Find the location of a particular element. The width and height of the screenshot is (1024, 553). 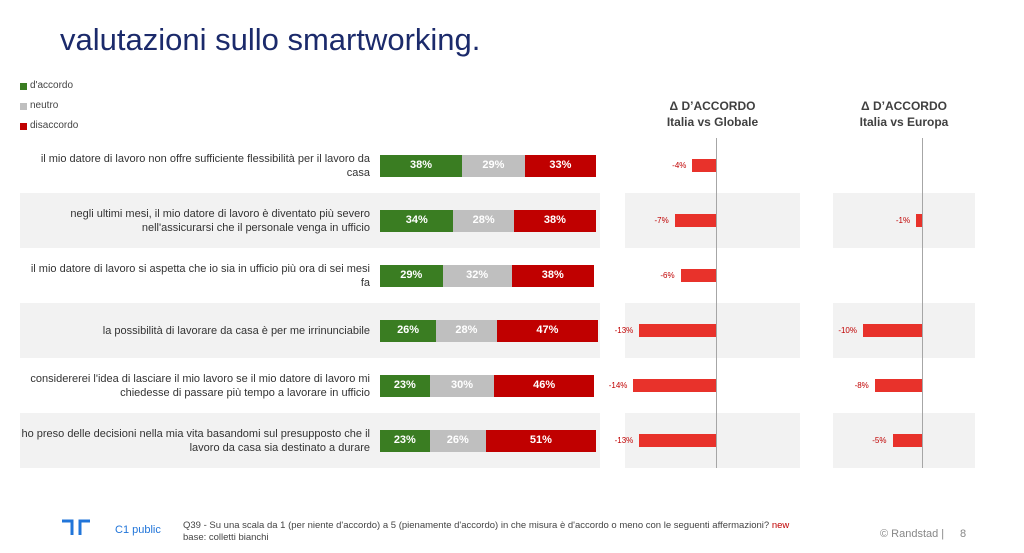

row-background is located at coordinates (904, 220).